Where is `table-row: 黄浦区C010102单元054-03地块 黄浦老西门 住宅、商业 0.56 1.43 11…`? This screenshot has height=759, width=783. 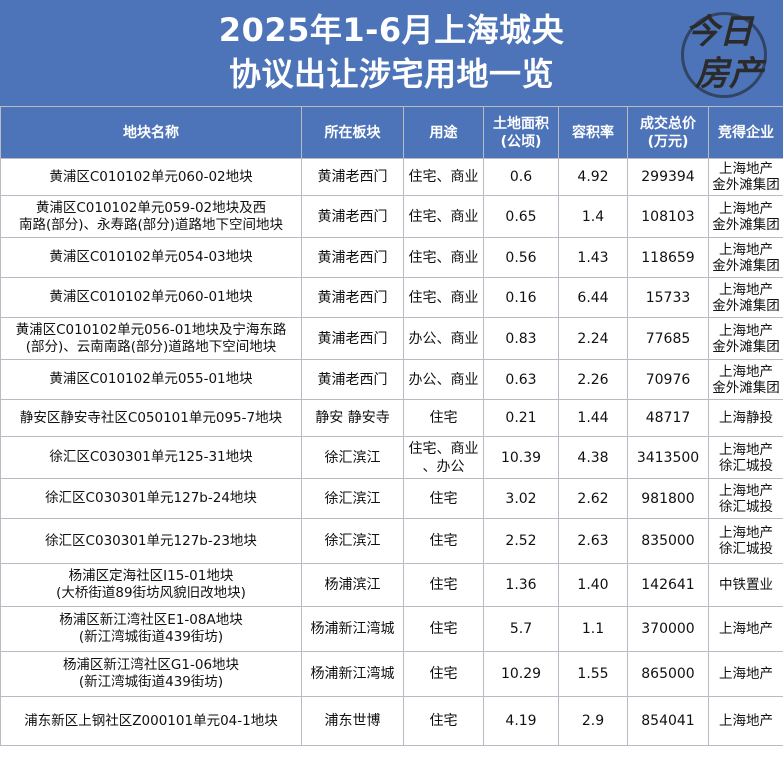 table-row: 黄浦区C010102单元054-03地块 黄浦老西门 住宅、商业 0.56 1.43 11… is located at coordinates (391, 257).